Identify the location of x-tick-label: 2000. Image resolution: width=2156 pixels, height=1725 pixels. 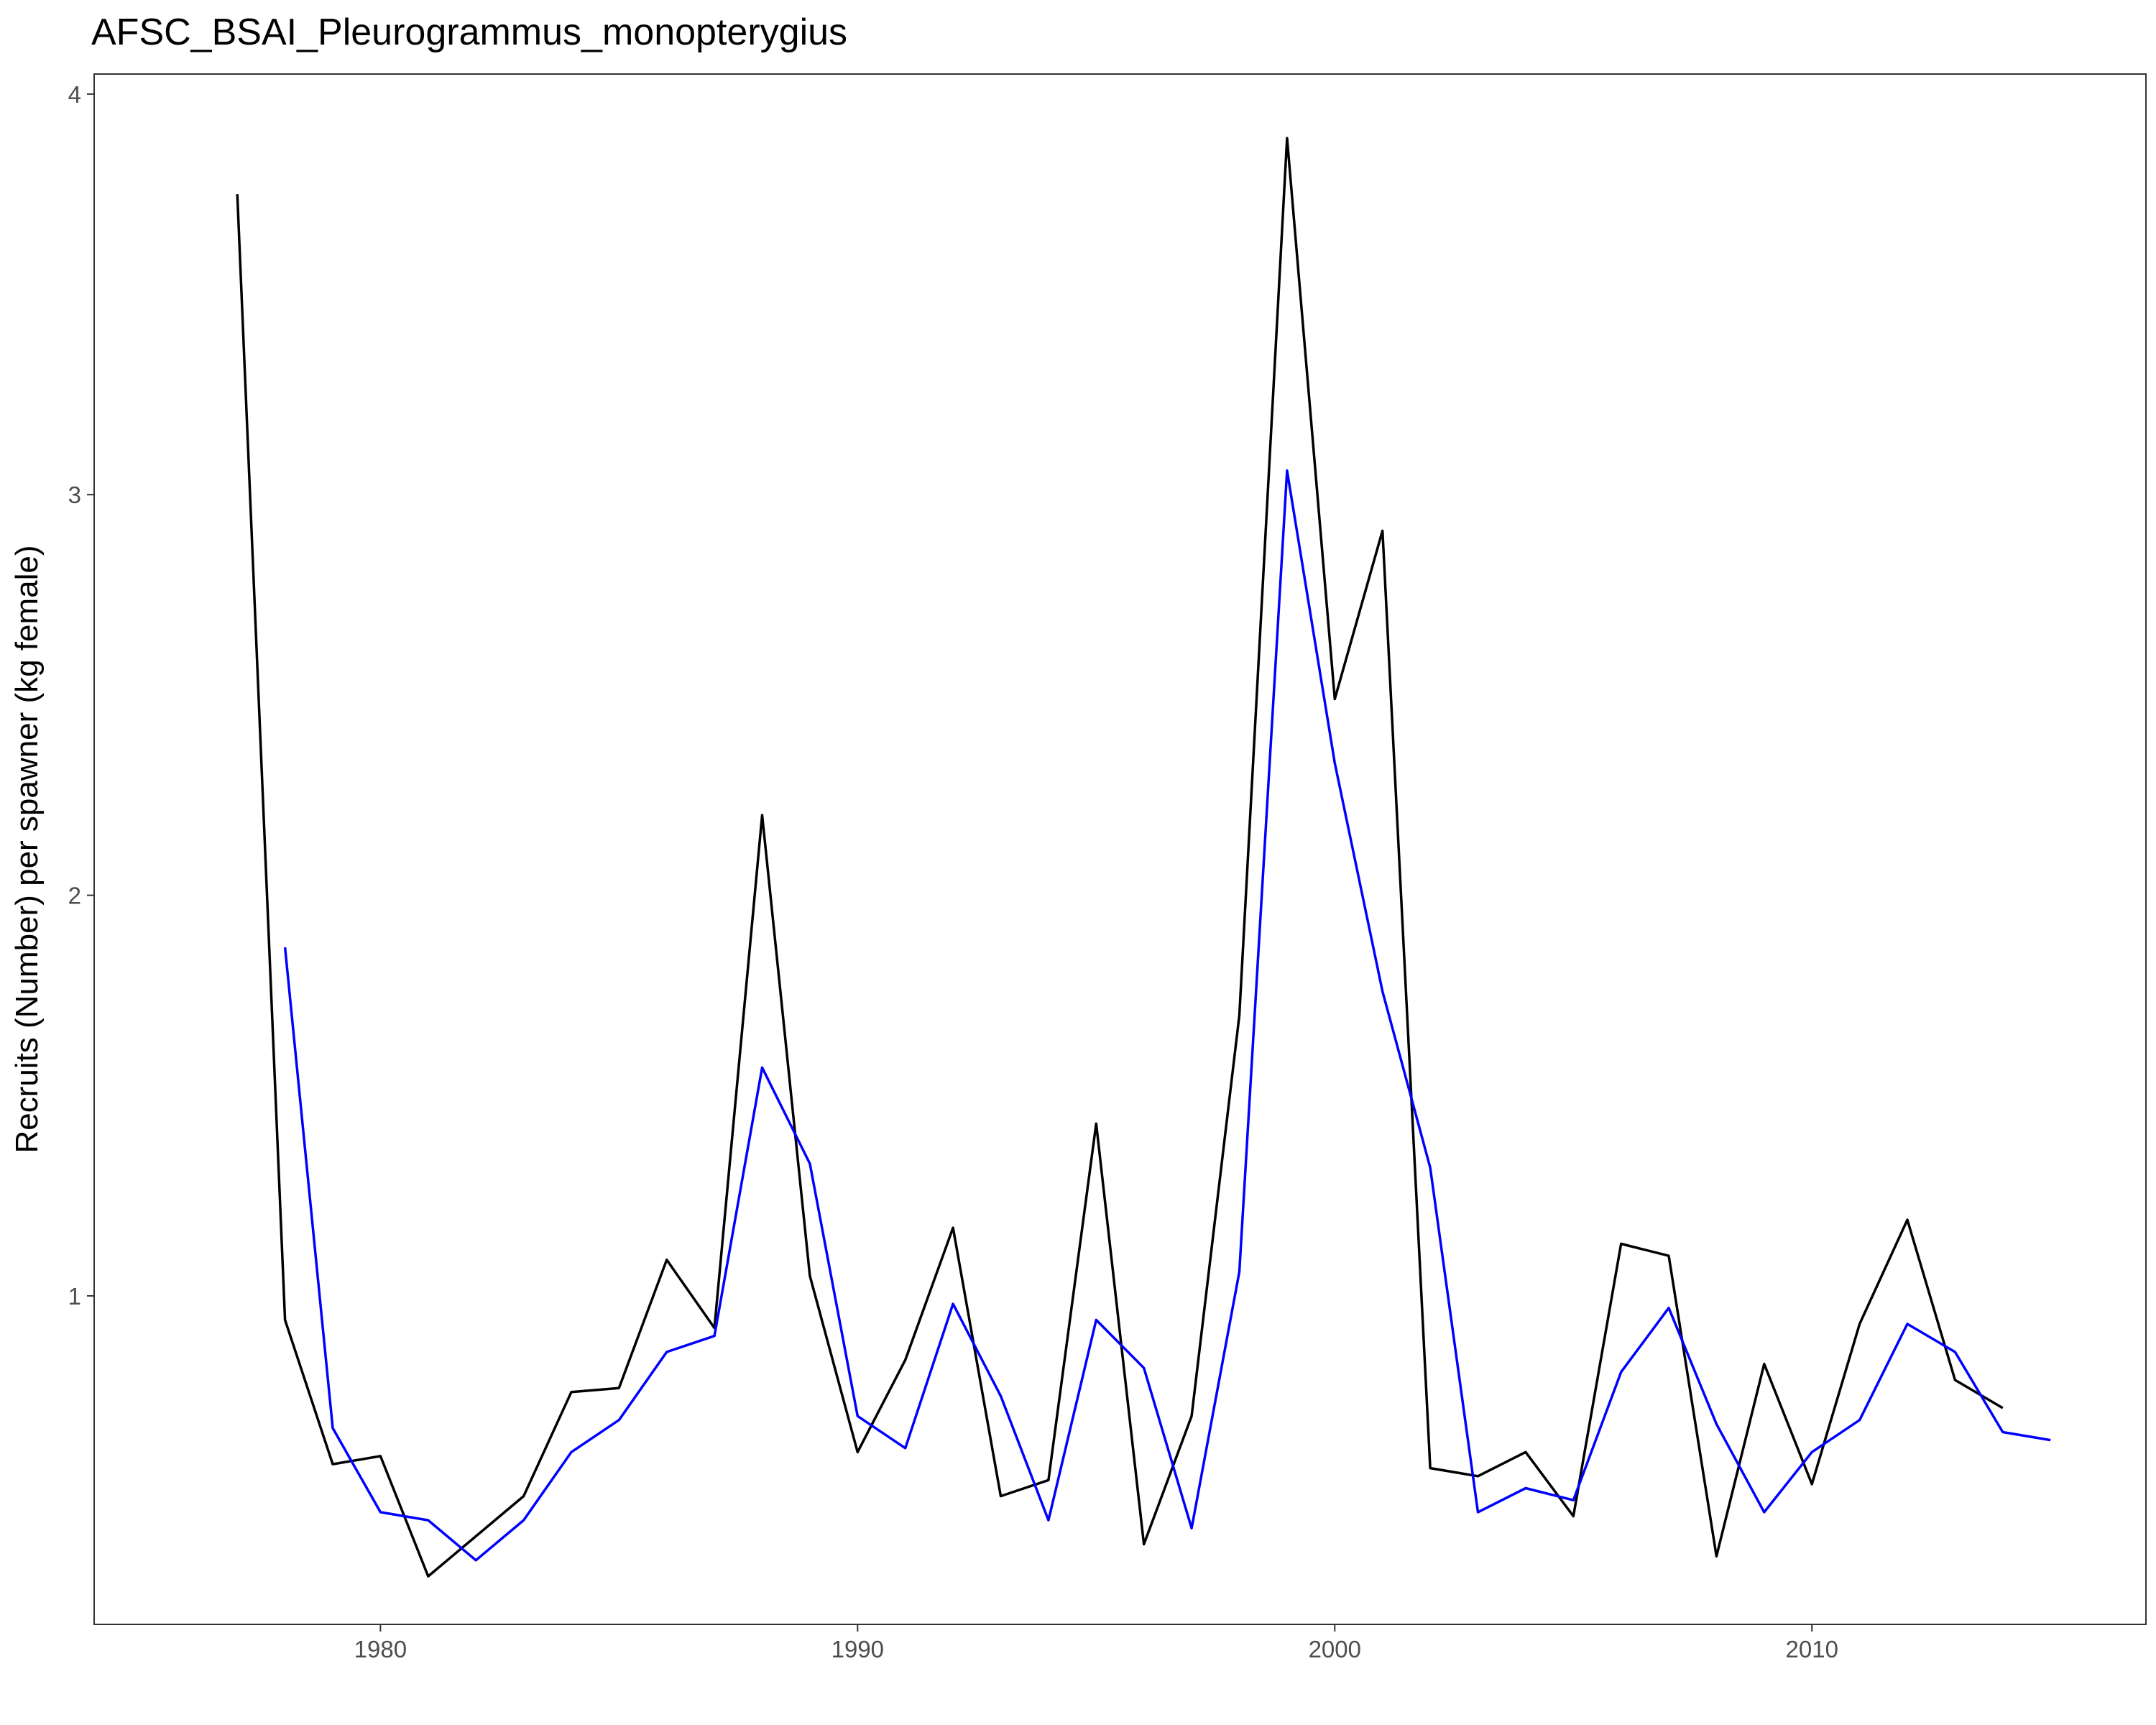
(1335, 1649).